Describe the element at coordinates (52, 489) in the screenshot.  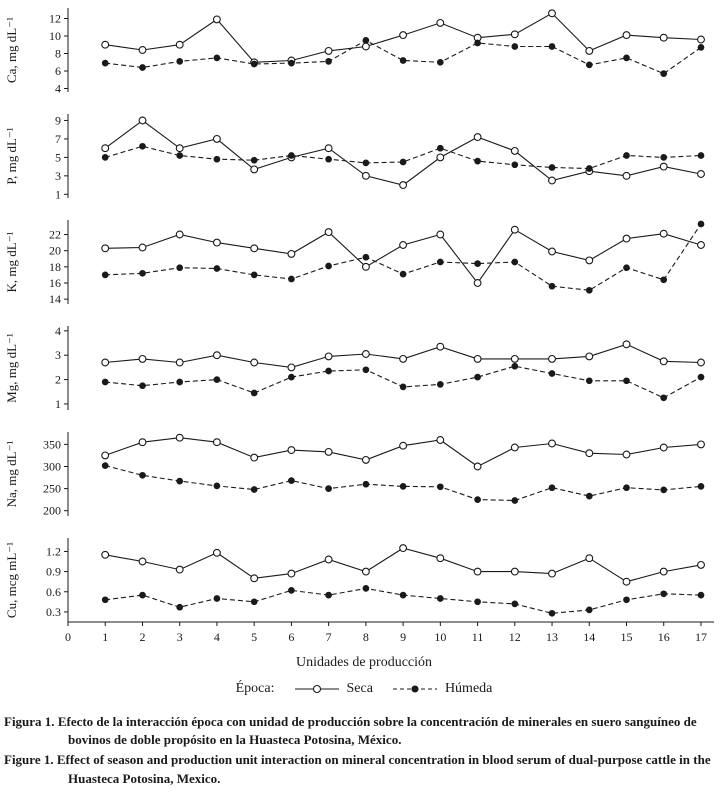
I see `y-tick-label: 250` at that location.